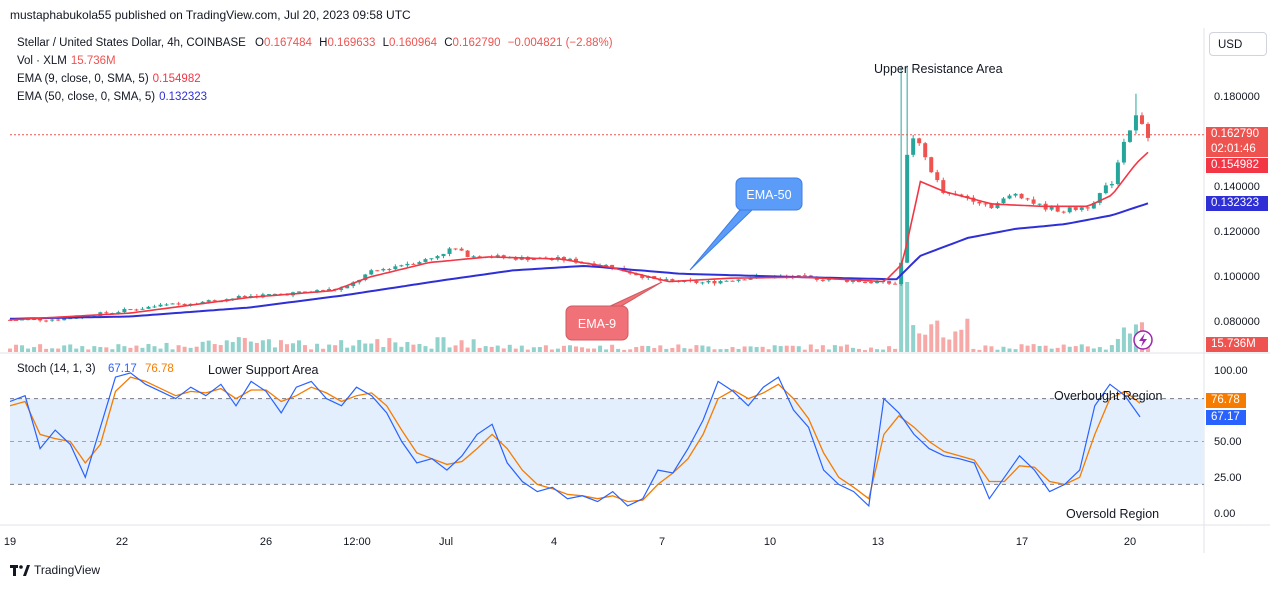  What do you see at coordinates (1238, 44) in the screenshot?
I see `currency-button: USD` at bounding box center [1238, 44].